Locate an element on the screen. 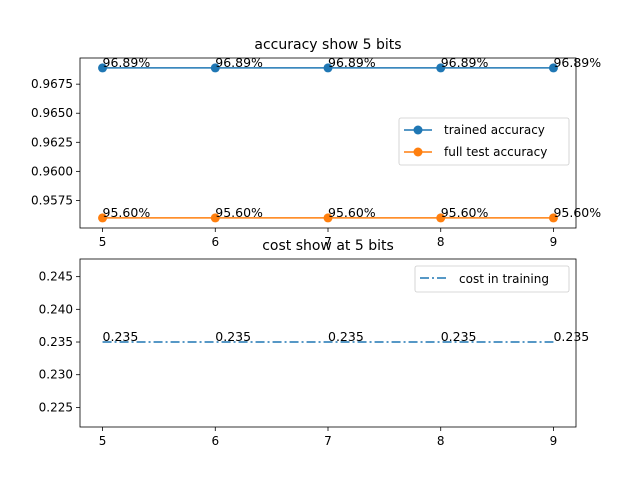  legend-marker-trained-accuracy is located at coordinates (418, 130).